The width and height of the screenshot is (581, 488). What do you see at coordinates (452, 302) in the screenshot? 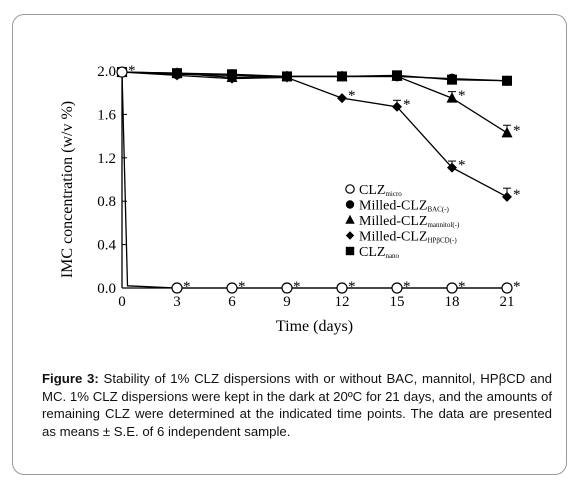
I see `x-tick-label: 18` at bounding box center [452, 302].